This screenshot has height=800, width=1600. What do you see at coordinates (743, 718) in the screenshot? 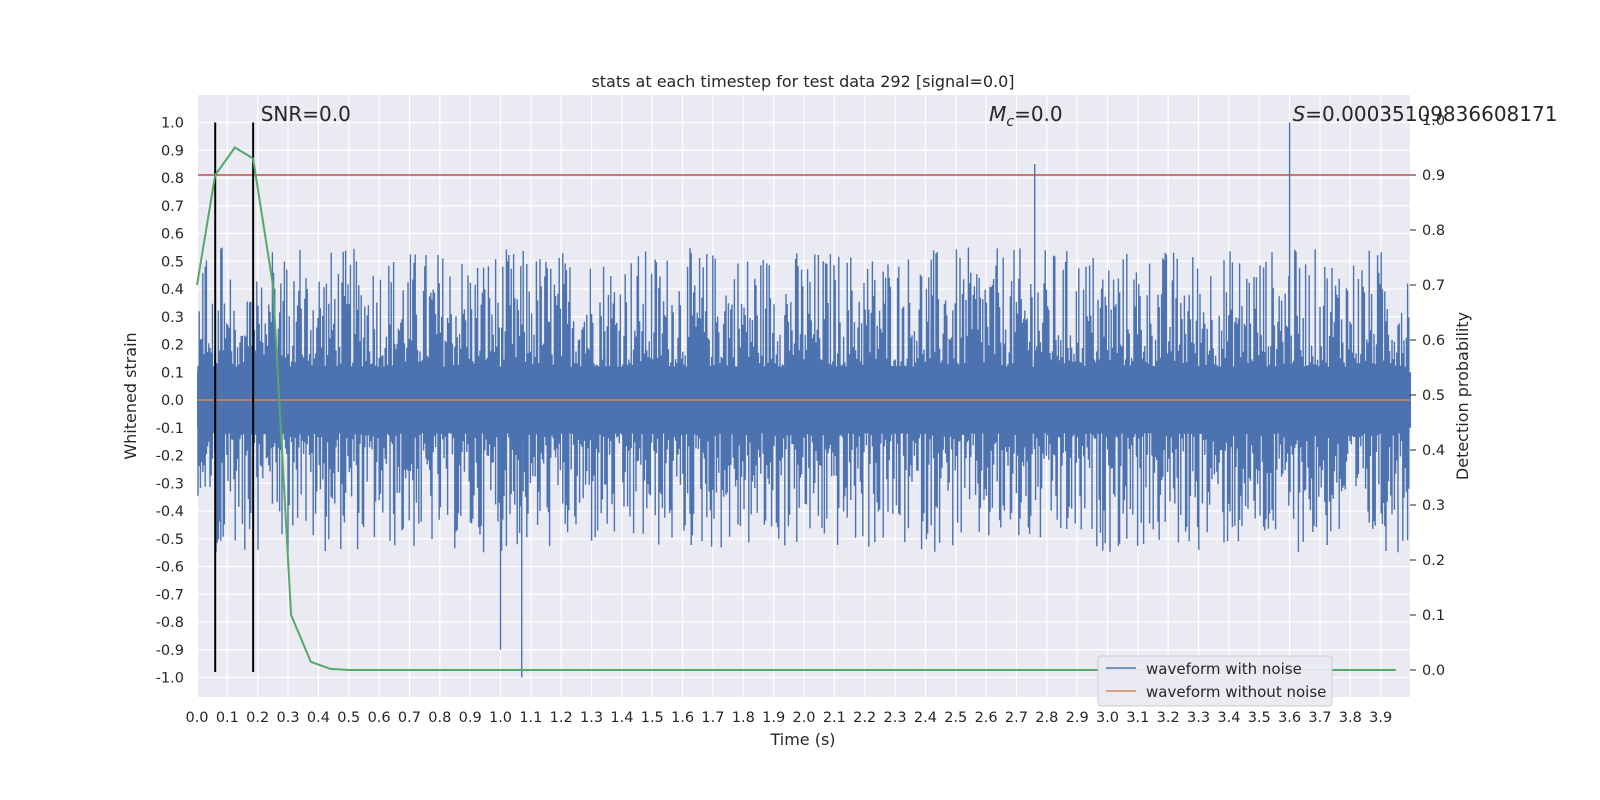
I see `x-tick-label: 1.8` at bounding box center [743, 718].